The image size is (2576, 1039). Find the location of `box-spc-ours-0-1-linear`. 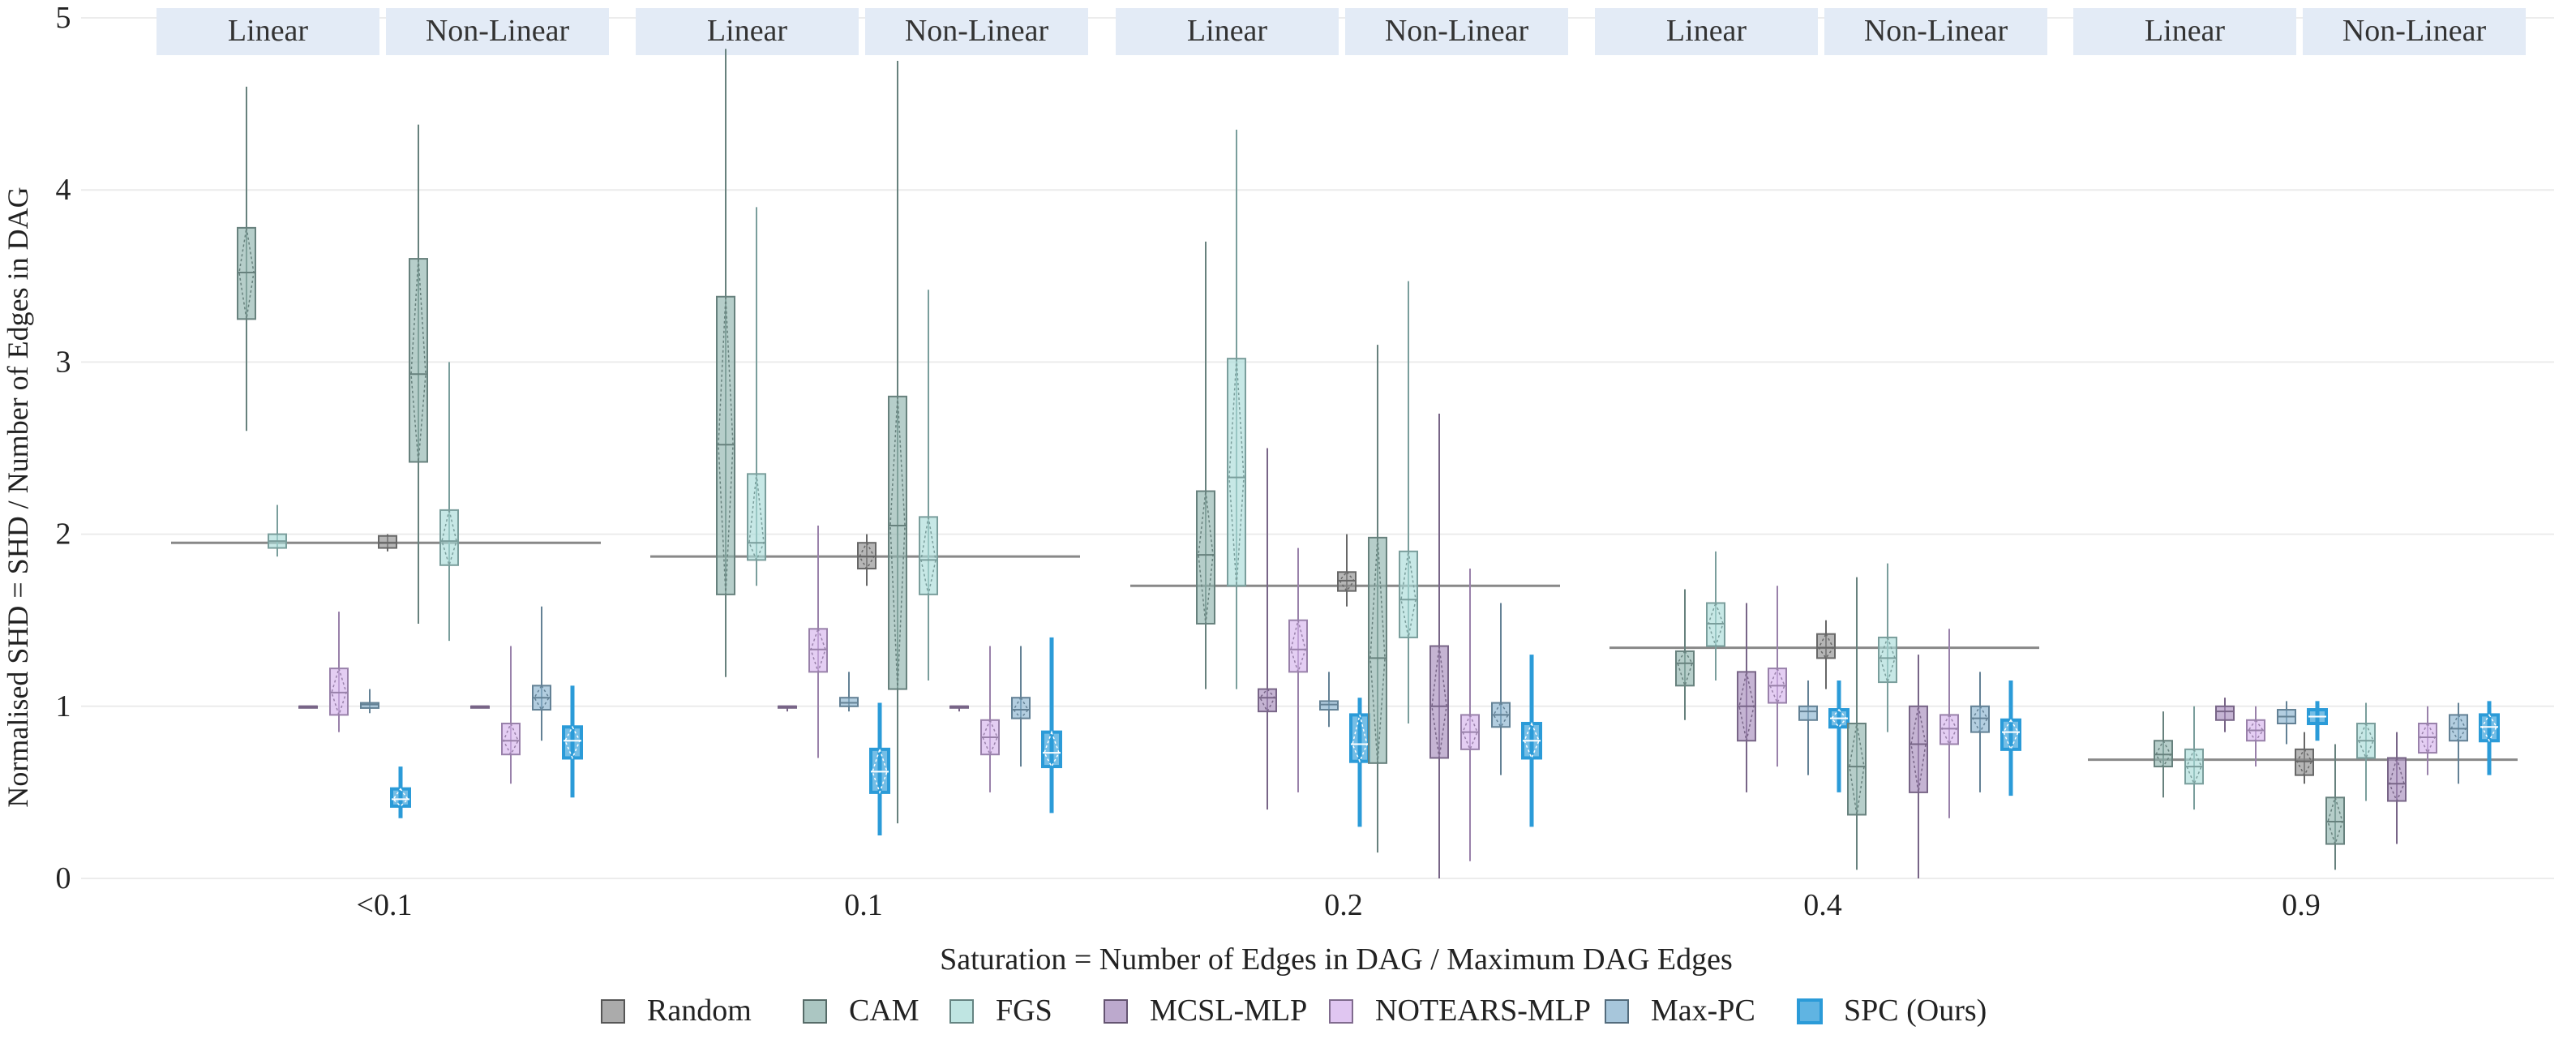

box-spc-ours-0-1-linear is located at coordinates (879, 768).